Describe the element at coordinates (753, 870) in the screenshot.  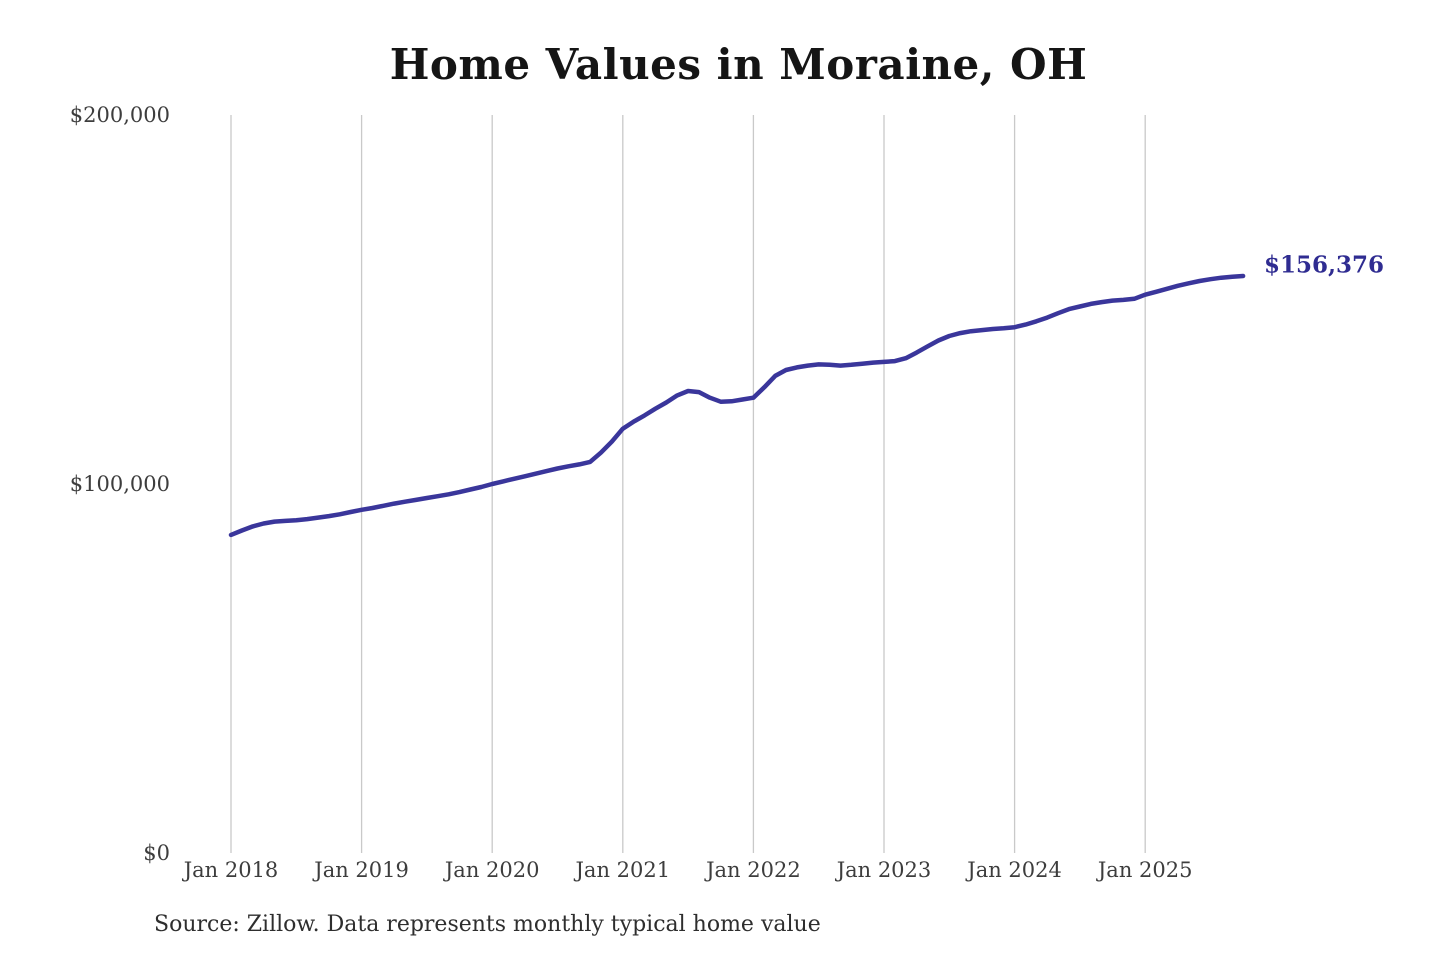
I see `x-tick-jan-2022: Jan 2022` at that location.